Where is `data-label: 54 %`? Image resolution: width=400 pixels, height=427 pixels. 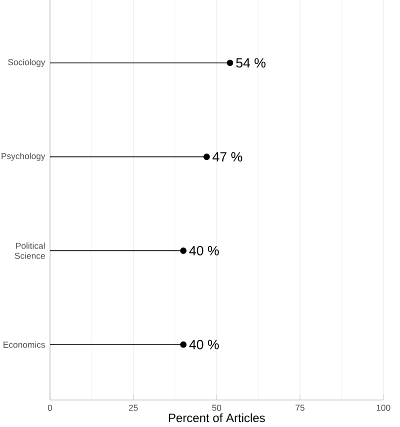
data-label: 54 % is located at coordinates (251, 63).